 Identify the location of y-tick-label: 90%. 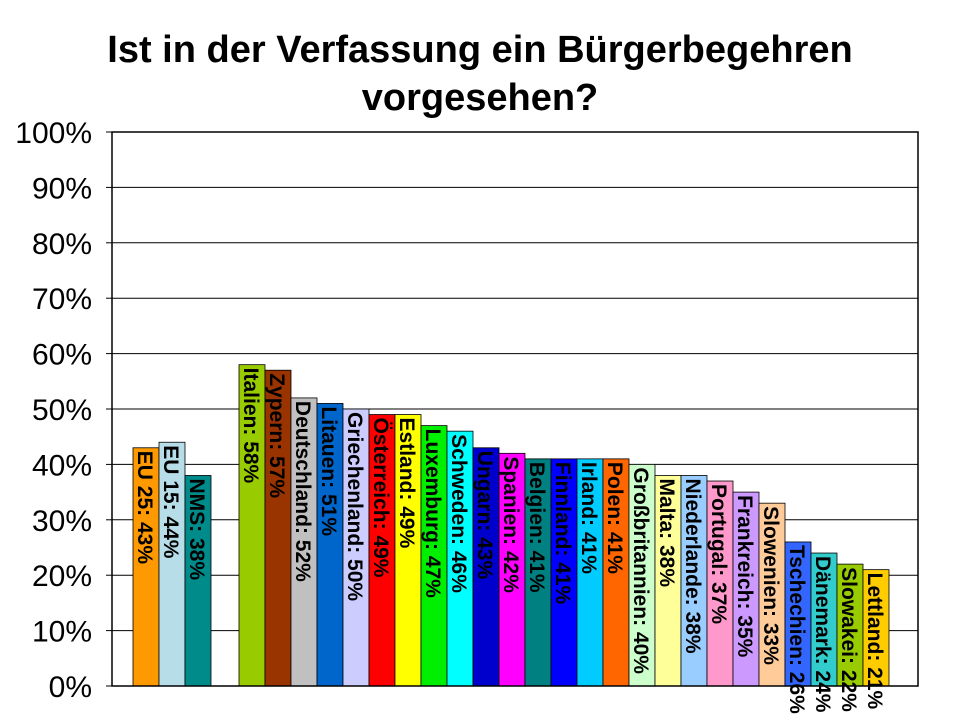
(62, 188).